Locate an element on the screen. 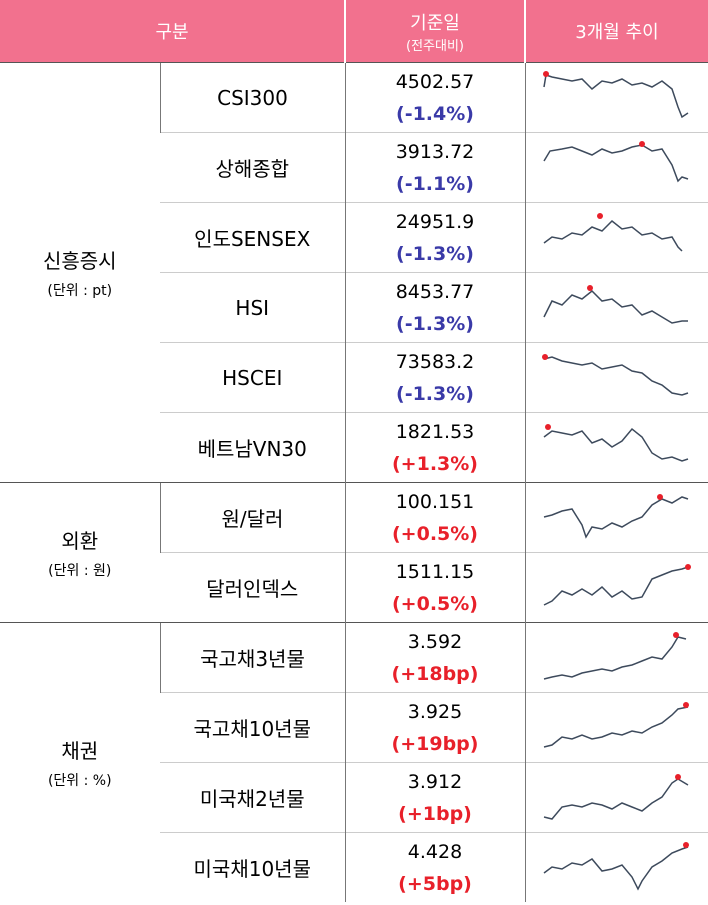 Image resolution: width=708 pixels, height=905 pixels. row: 미국채2년물 3.912 (+1bp) is located at coordinates (354, 797).